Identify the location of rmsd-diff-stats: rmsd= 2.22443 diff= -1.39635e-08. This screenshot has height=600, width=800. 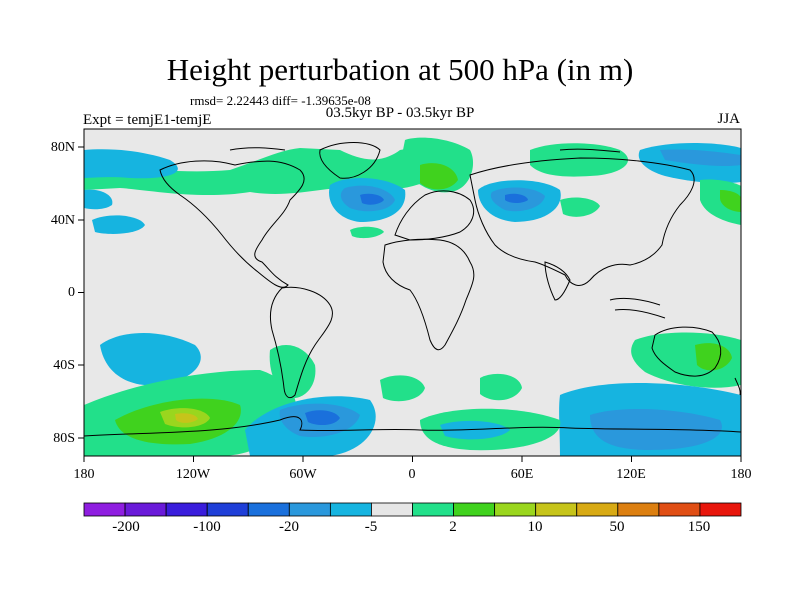
(280, 100).